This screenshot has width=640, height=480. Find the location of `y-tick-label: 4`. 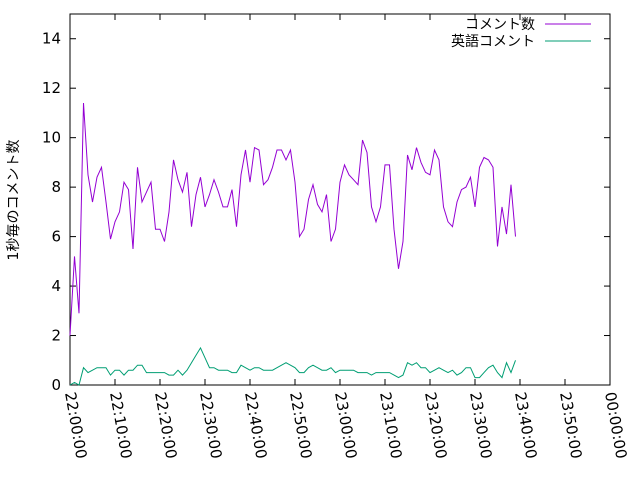

y-tick-label: 4 is located at coordinates (56, 286).